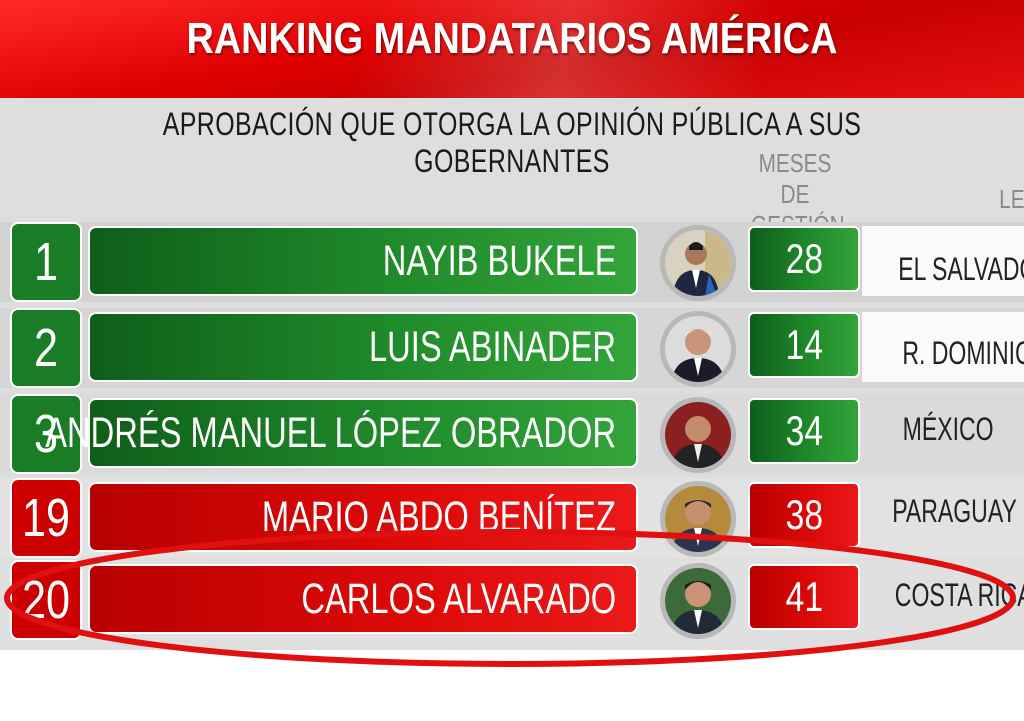 The width and height of the screenshot is (1024, 721). I want to click on leader-name-bar: NAYIB BUKELE, so click(363, 261).